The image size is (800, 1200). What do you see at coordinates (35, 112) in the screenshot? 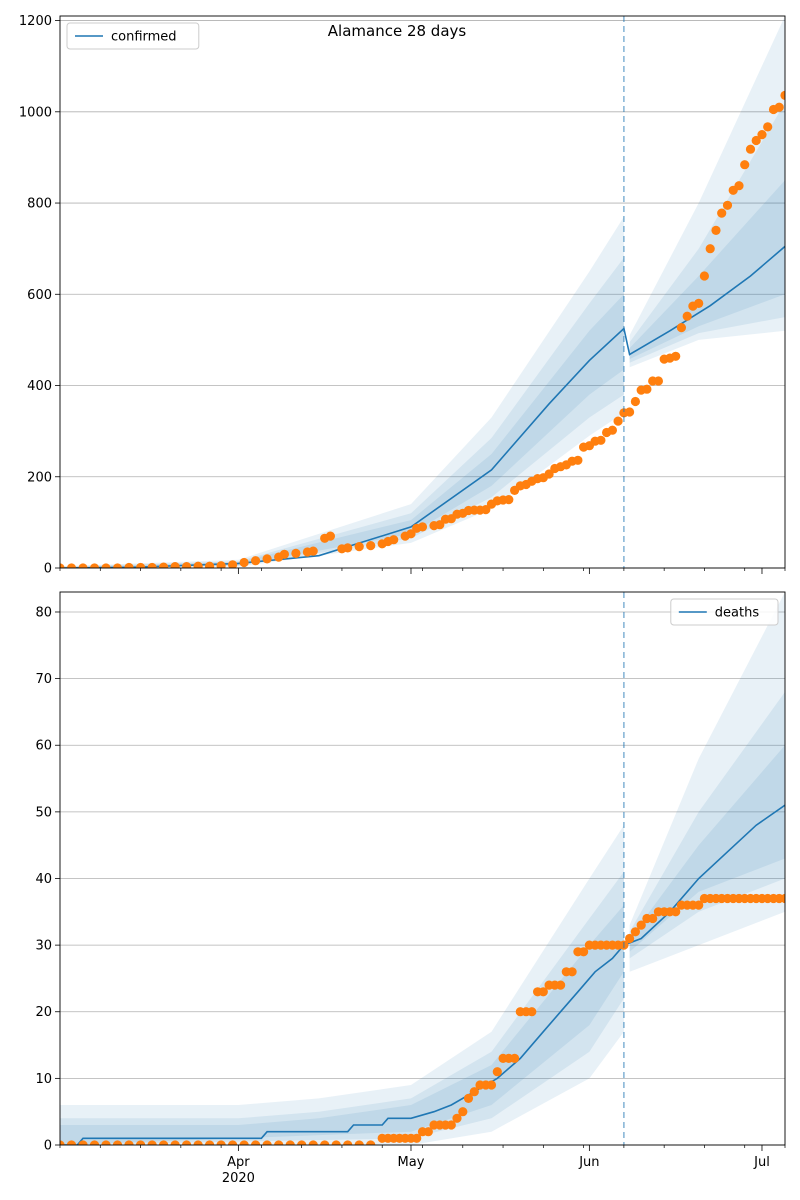
I see `y-tick-label: 1000` at bounding box center [35, 112].